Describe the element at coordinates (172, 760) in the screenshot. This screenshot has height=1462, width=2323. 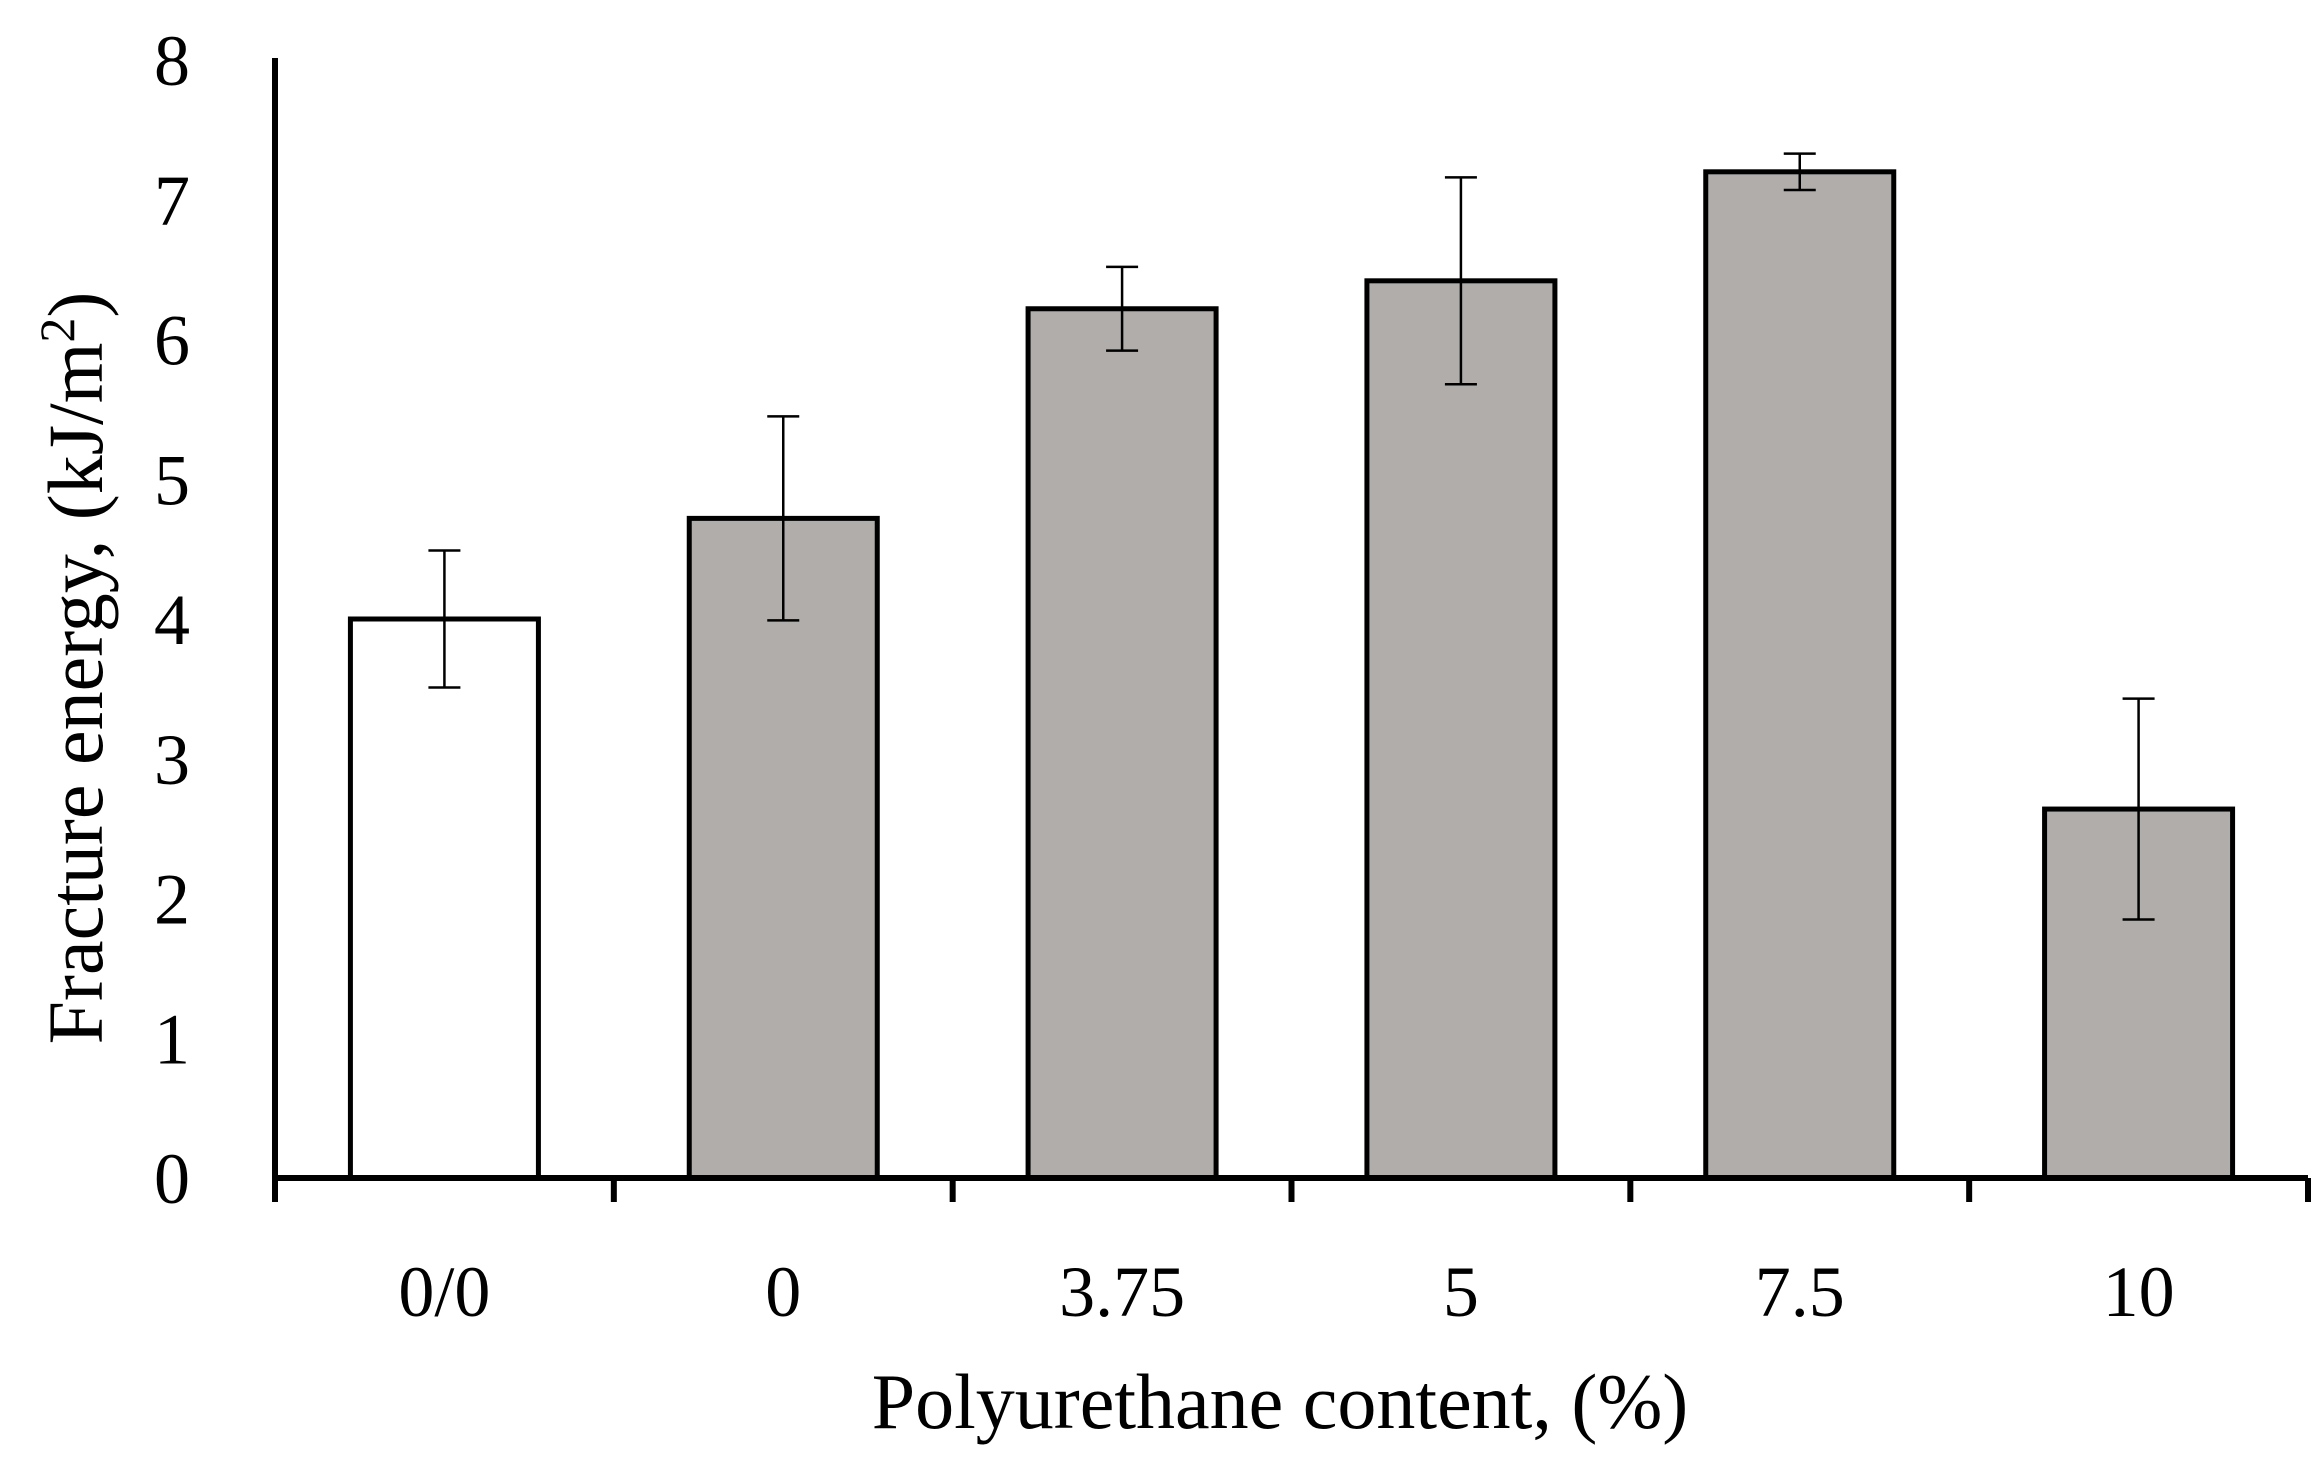
I see `y-tick-label-3: 3` at that location.